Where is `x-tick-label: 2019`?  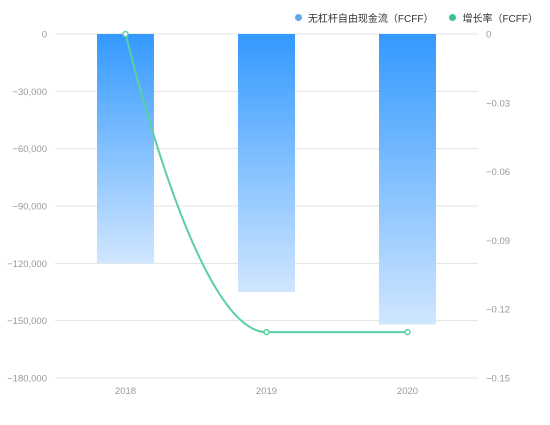
x-tick-label: 2019 is located at coordinates (266, 391).